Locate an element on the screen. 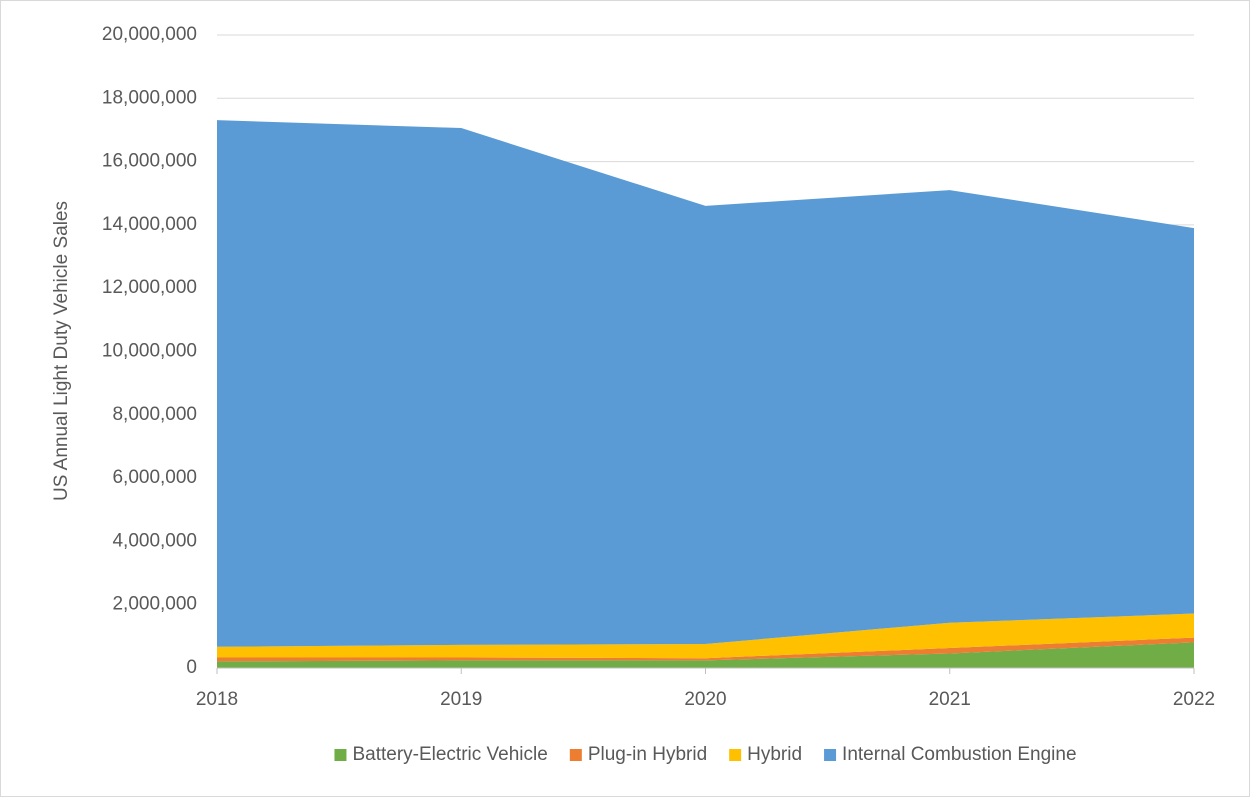 This screenshot has height=802, width=1250. x-tick-label: 2020 is located at coordinates (705, 699).